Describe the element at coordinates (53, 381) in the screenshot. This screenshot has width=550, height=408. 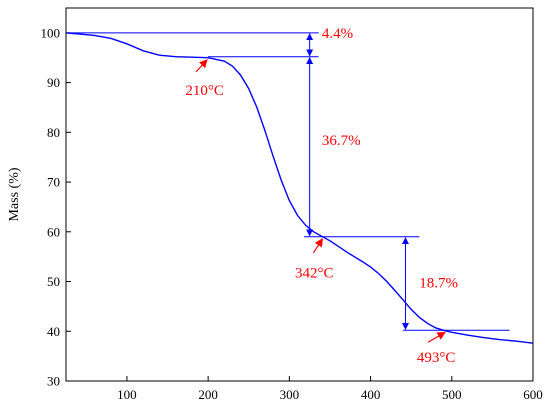
I see `y-tick-label: 30` at that location.